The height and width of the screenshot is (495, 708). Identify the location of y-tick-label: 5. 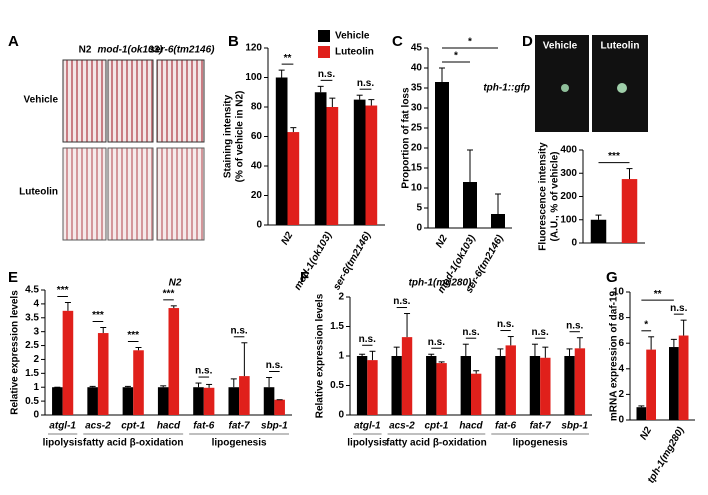
(419, 208).